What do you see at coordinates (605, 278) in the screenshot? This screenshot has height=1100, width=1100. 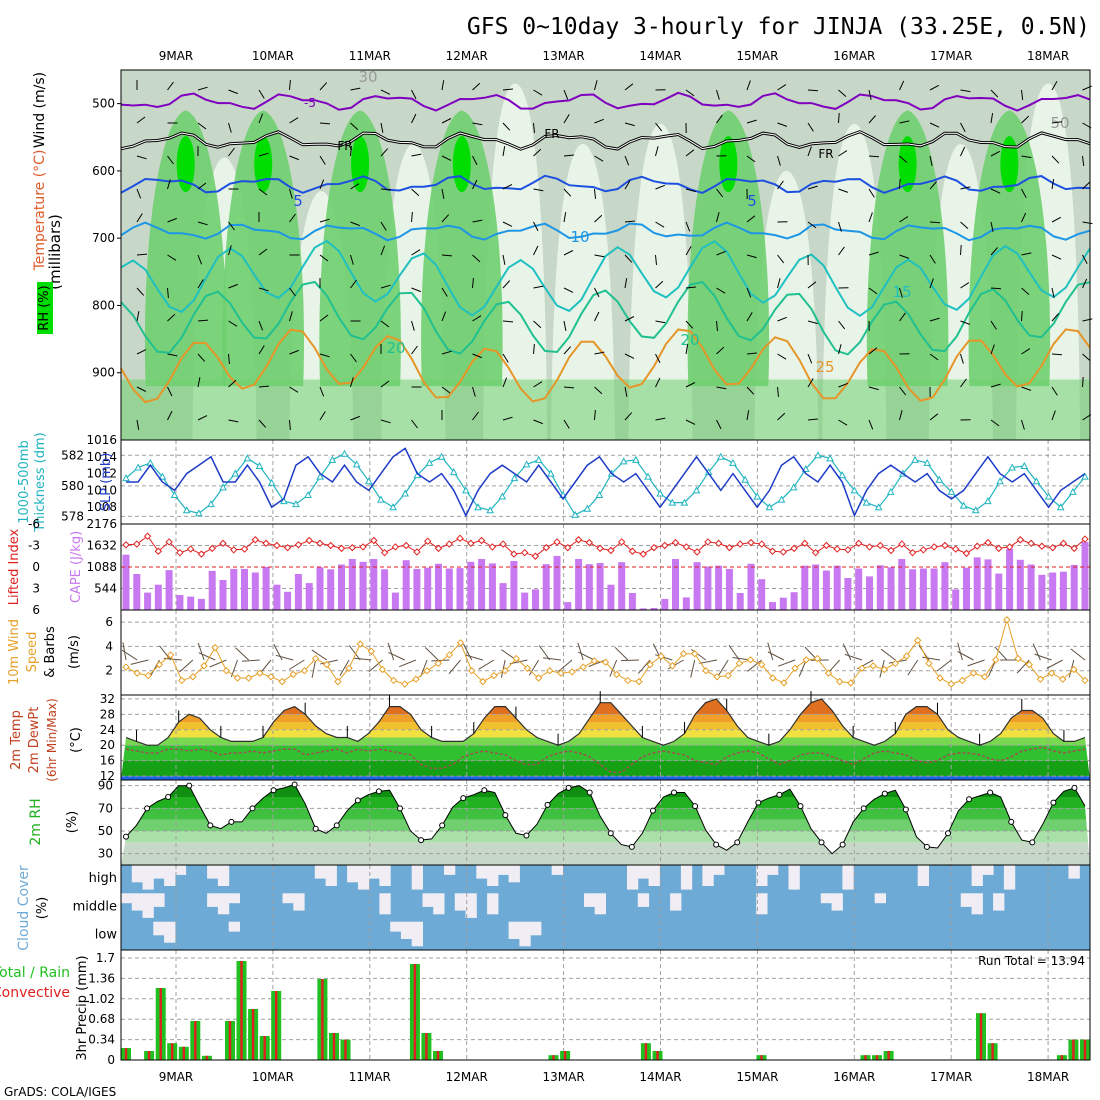 I see `isotherm-line` at bounding box center [605, 278].